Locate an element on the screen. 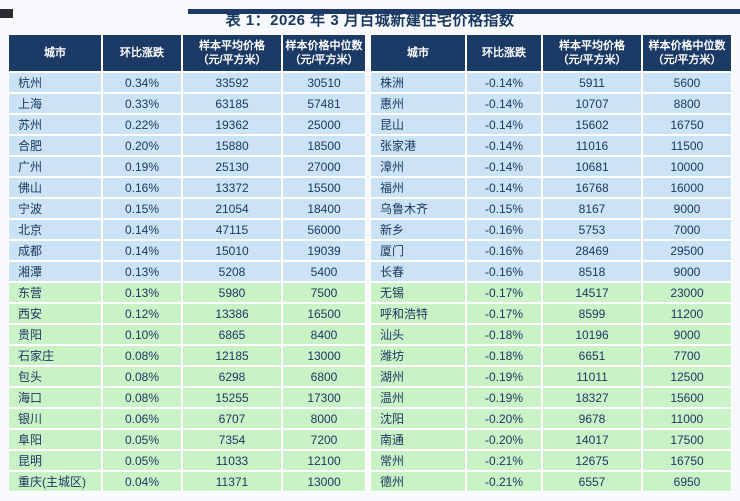 The image size is (740, 501). table-row: 昆山 -0.14% 15602 16750 is located at coordinates (551, 124).